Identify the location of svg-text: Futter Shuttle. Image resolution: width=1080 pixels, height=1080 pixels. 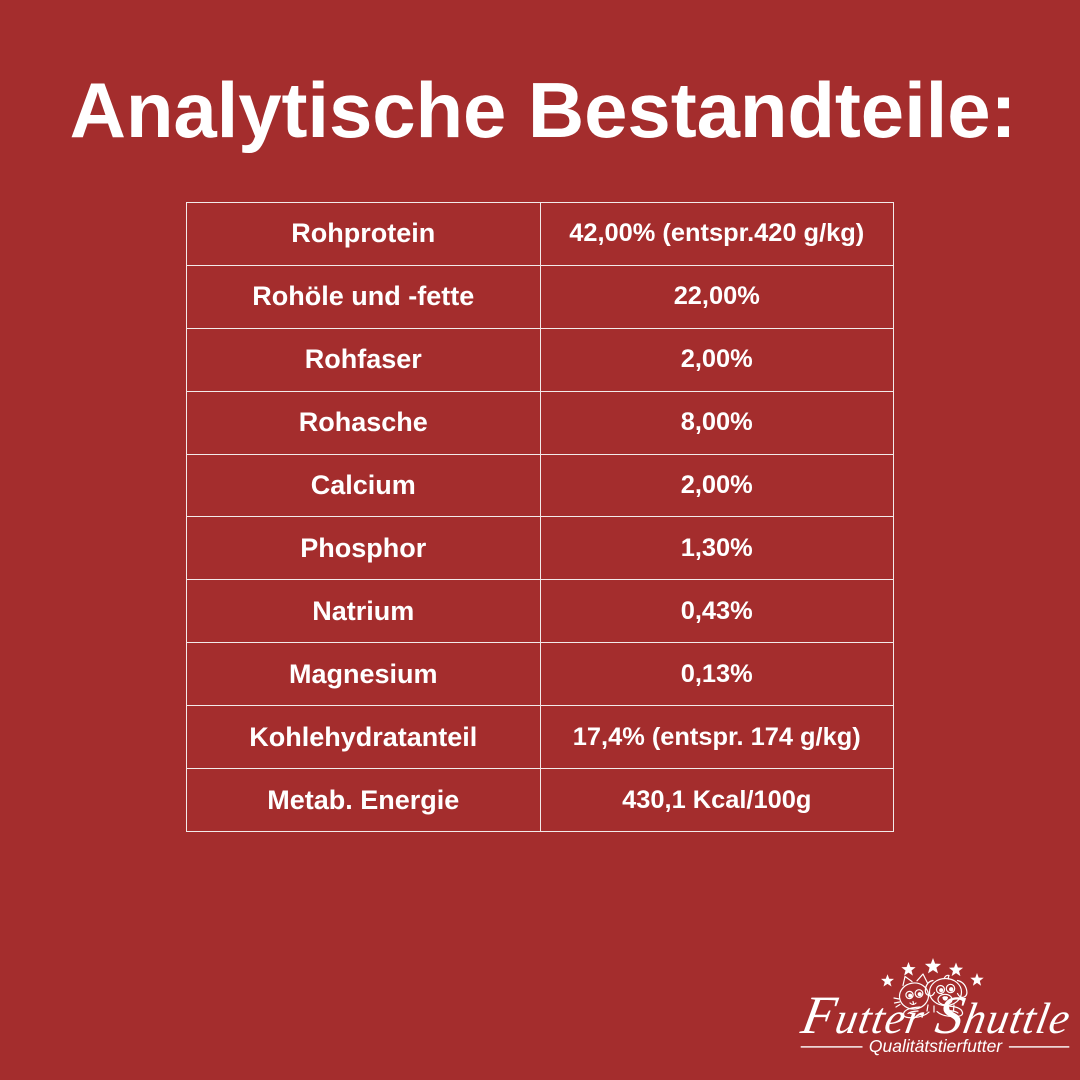
(936, 1014).